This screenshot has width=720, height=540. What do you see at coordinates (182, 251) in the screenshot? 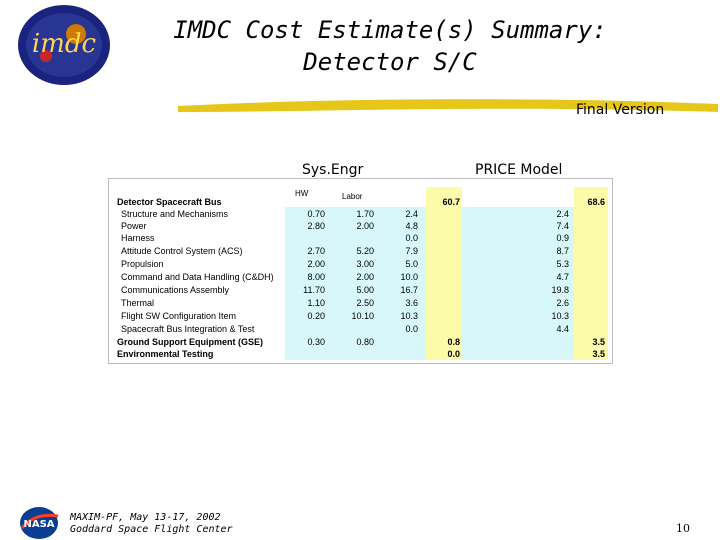
I see `table-row-label: Attitude Control System (ACS)` at bounding box center [182, 251].